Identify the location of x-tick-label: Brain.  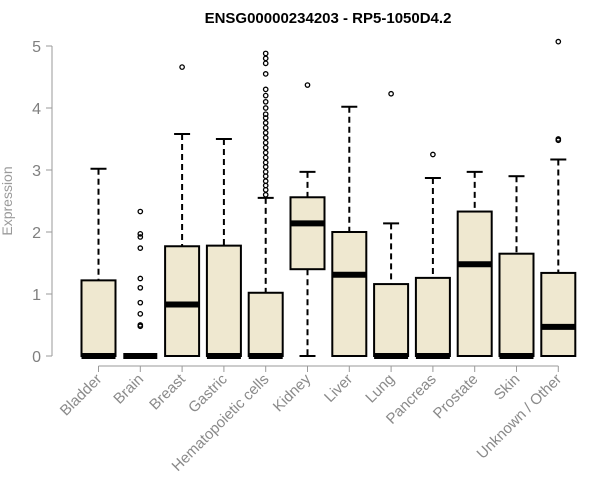
(128, 389).